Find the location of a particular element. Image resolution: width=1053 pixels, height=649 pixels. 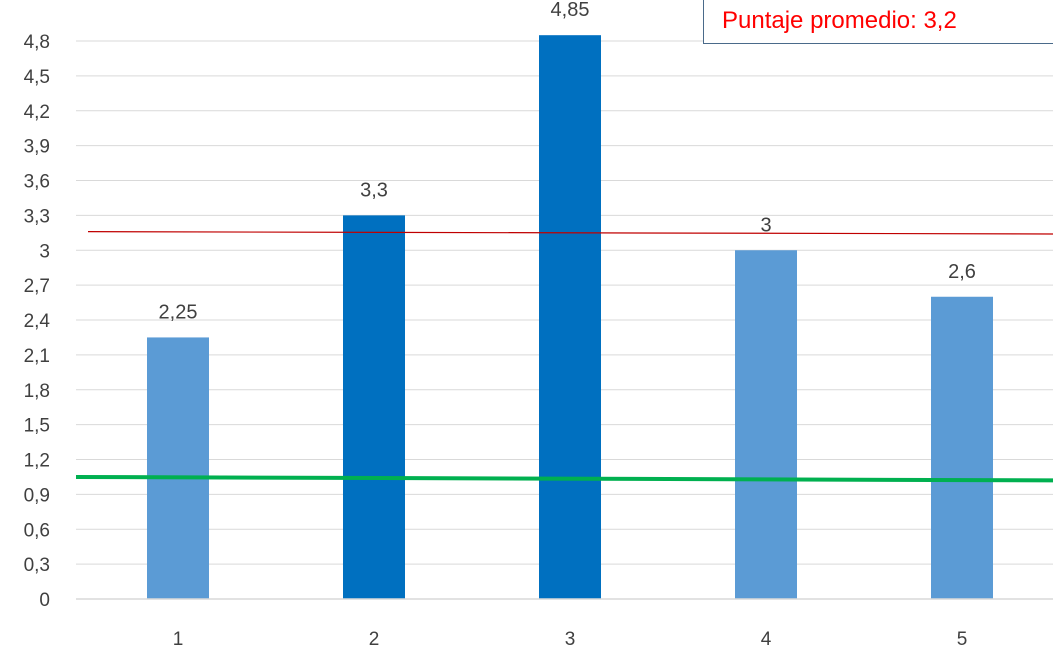

y-tick-label: 3,6 is located at coordinates (37, 182).